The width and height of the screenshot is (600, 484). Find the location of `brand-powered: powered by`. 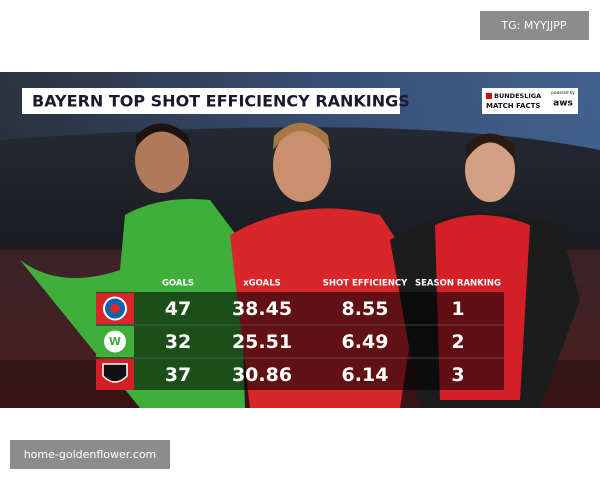

brand-powered: powered by is located at coordinates (563, 92).